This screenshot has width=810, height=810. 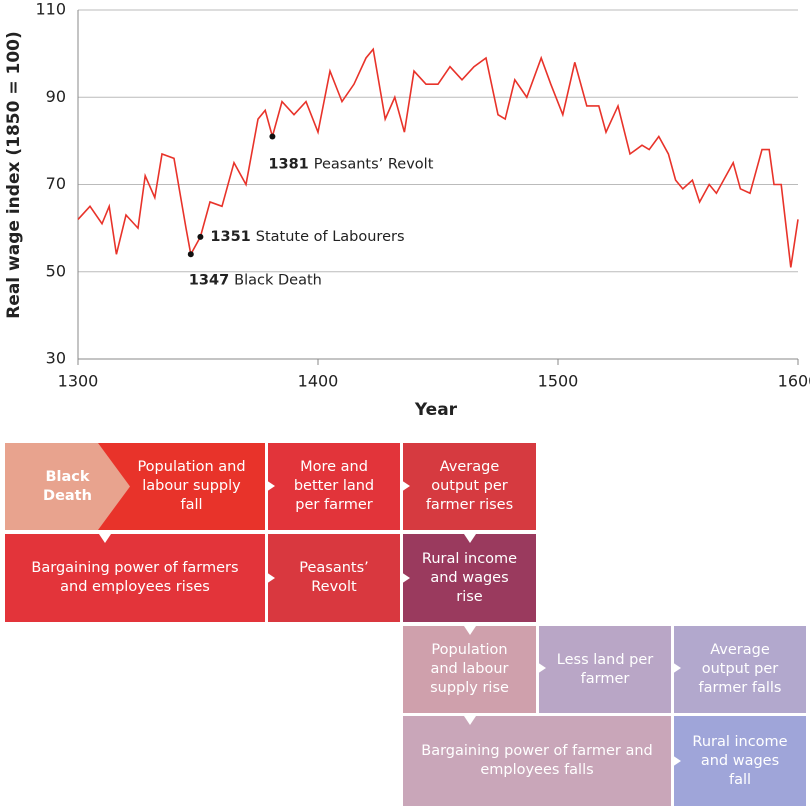 What do you see at coordinates (330, 237) in the screenshot?
I see `annotation-text: Statute of Labourers` at bounding box center [330, 237].